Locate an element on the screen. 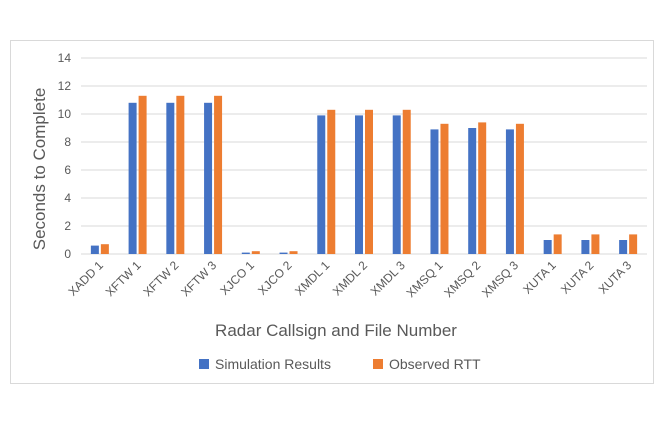  y-tick-label: 12 is located at coordinates (65, 86).